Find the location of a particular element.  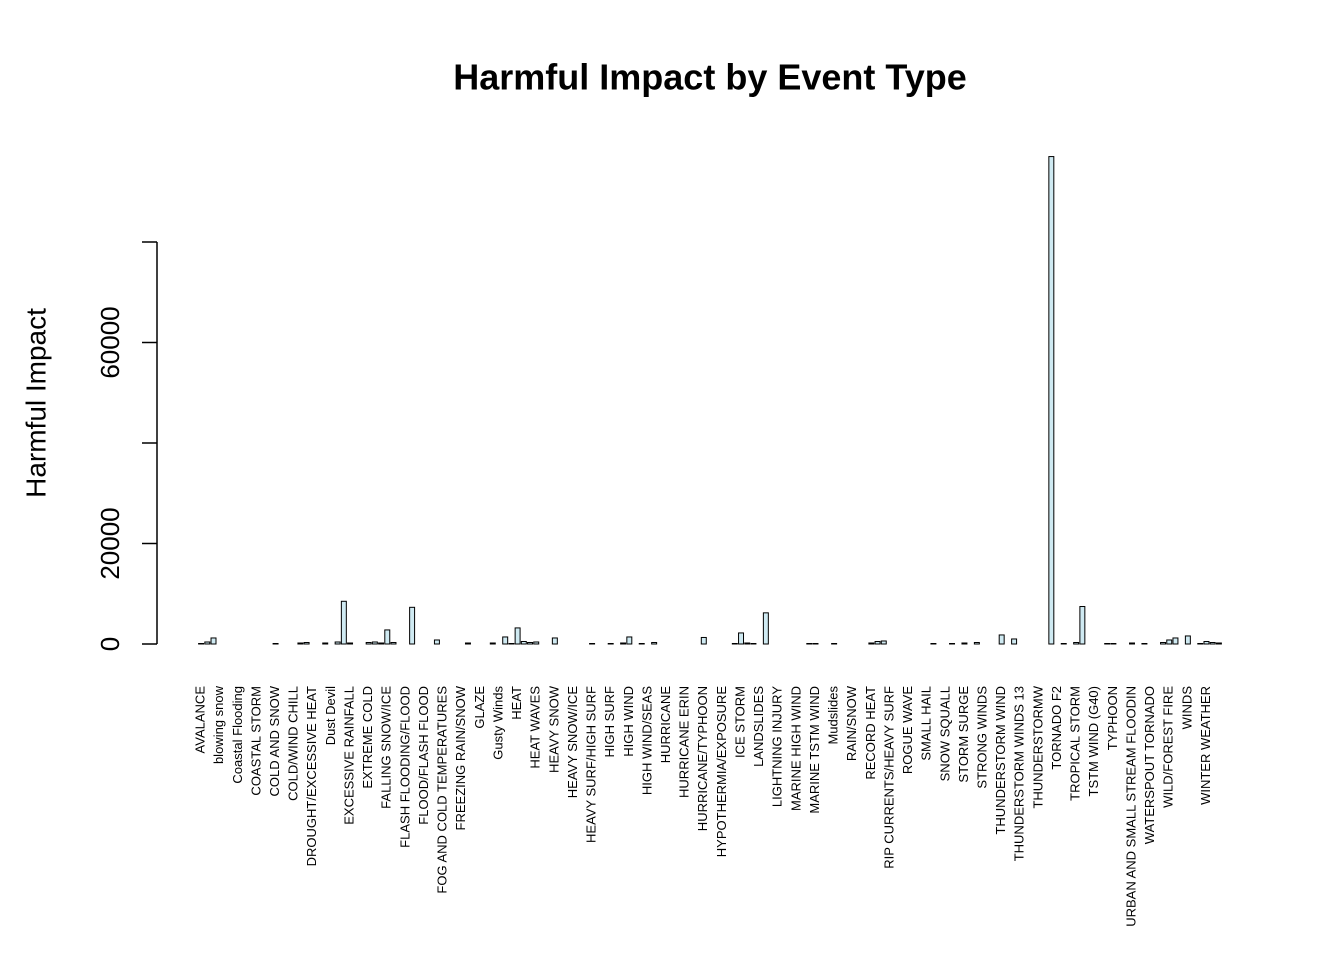

x-tick-label: HIGH SURF is located at coordinates (609, 722).